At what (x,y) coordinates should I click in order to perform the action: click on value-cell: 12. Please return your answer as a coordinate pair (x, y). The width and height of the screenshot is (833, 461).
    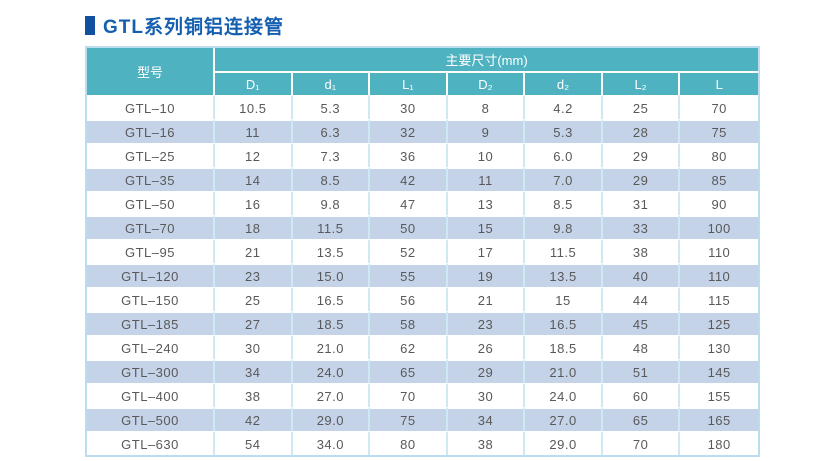
    Looking at the image, I should click on (254, 155).